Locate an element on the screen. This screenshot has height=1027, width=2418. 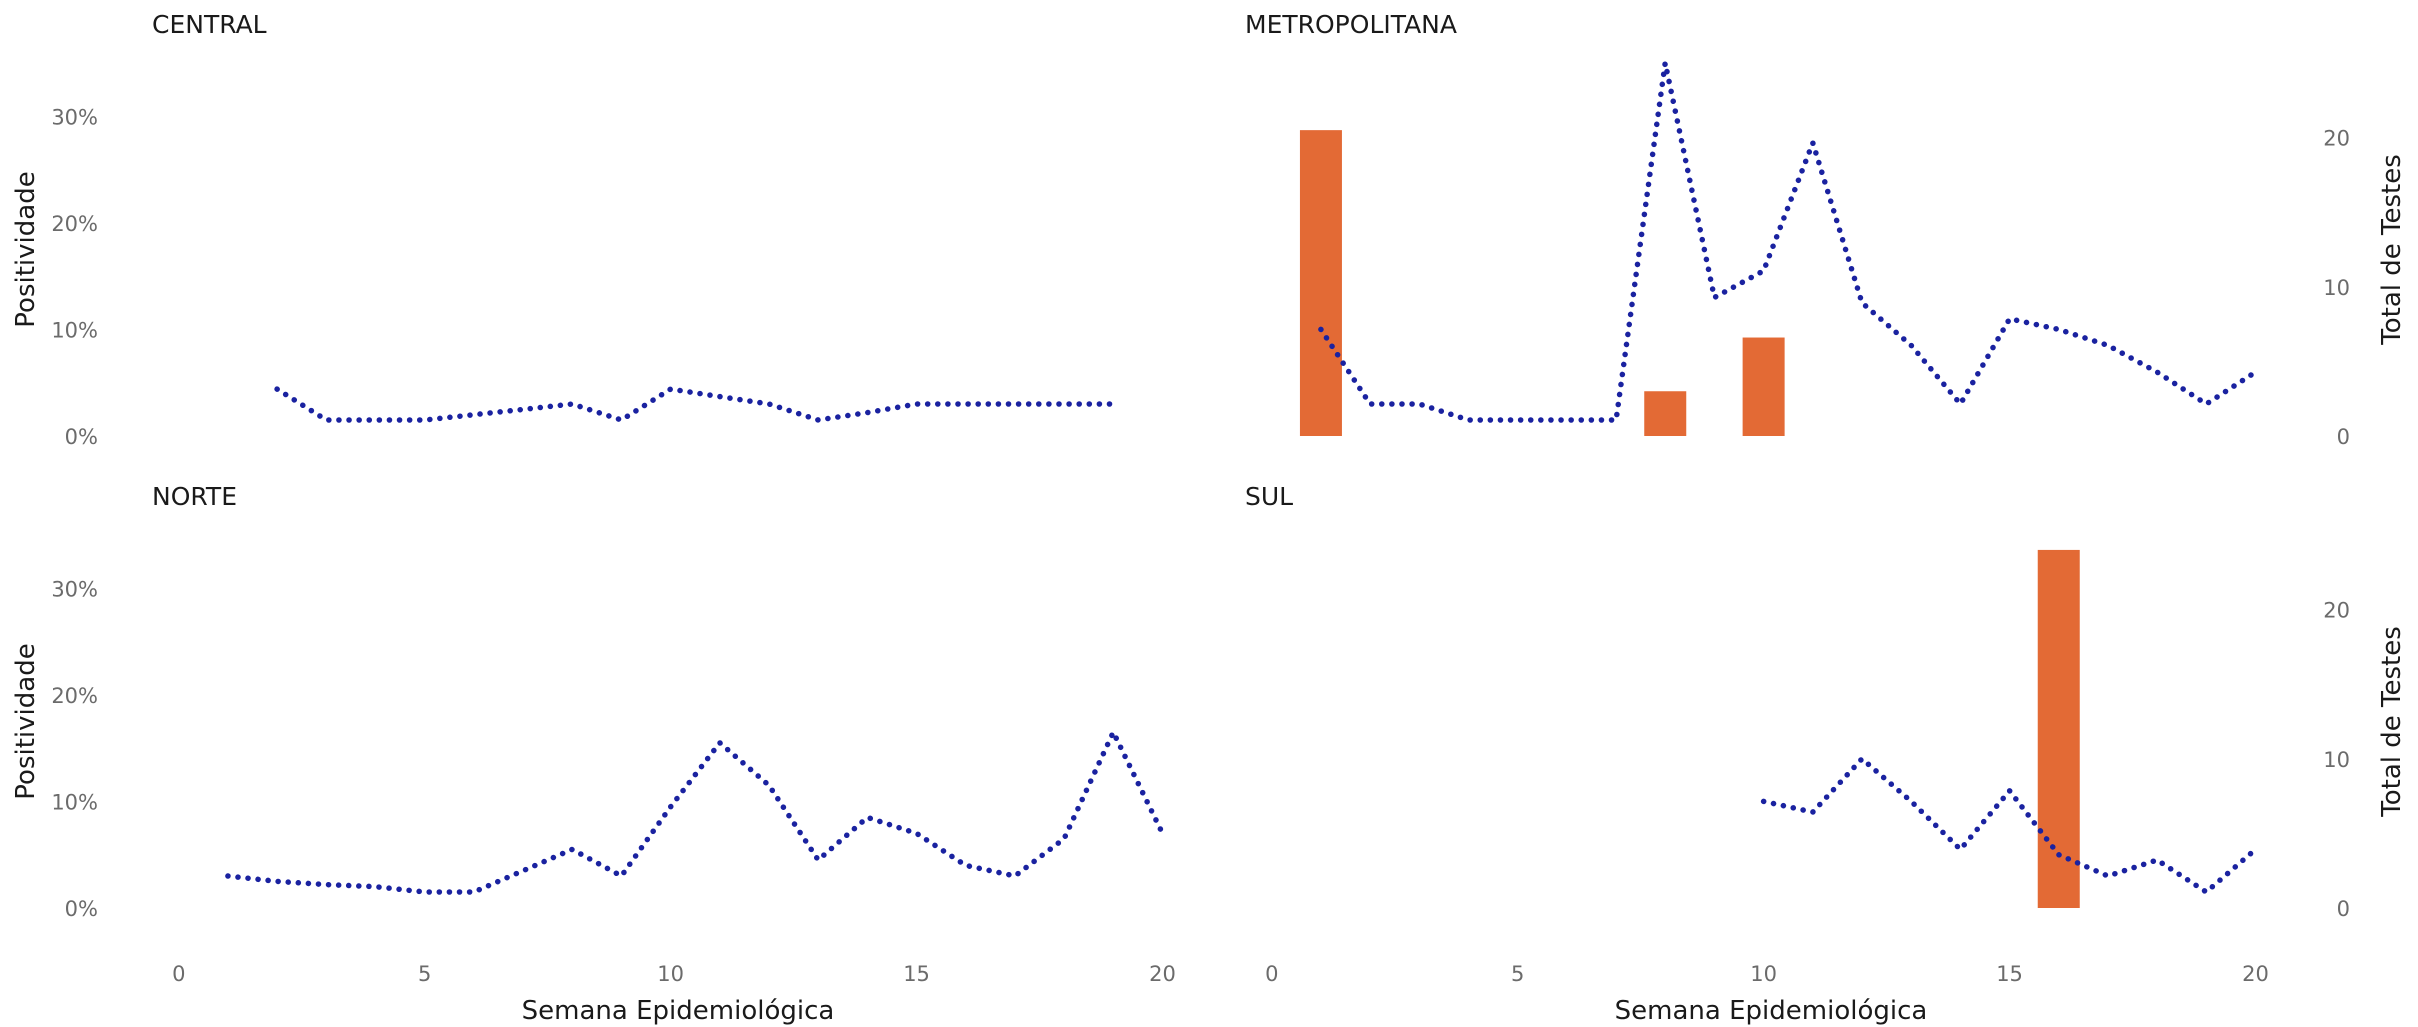
positividade-line-metropolitana is located at coordinates (1788, 241).